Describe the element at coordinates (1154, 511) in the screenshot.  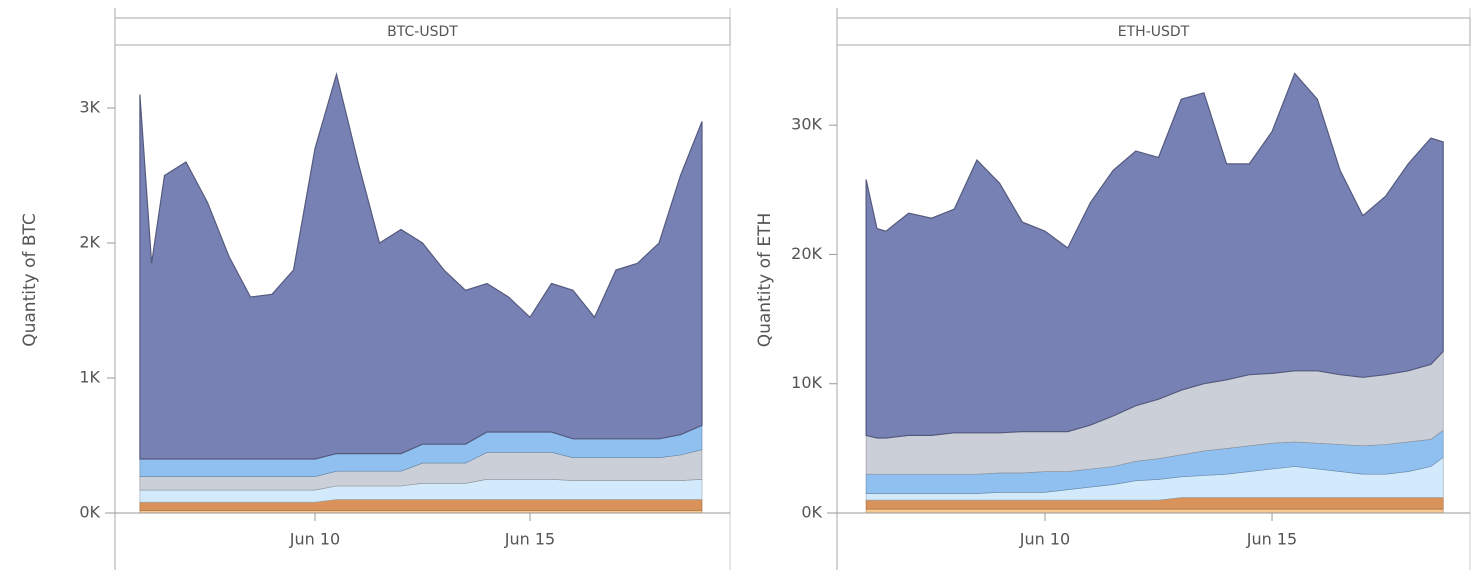
I see `area-layer` at that location.